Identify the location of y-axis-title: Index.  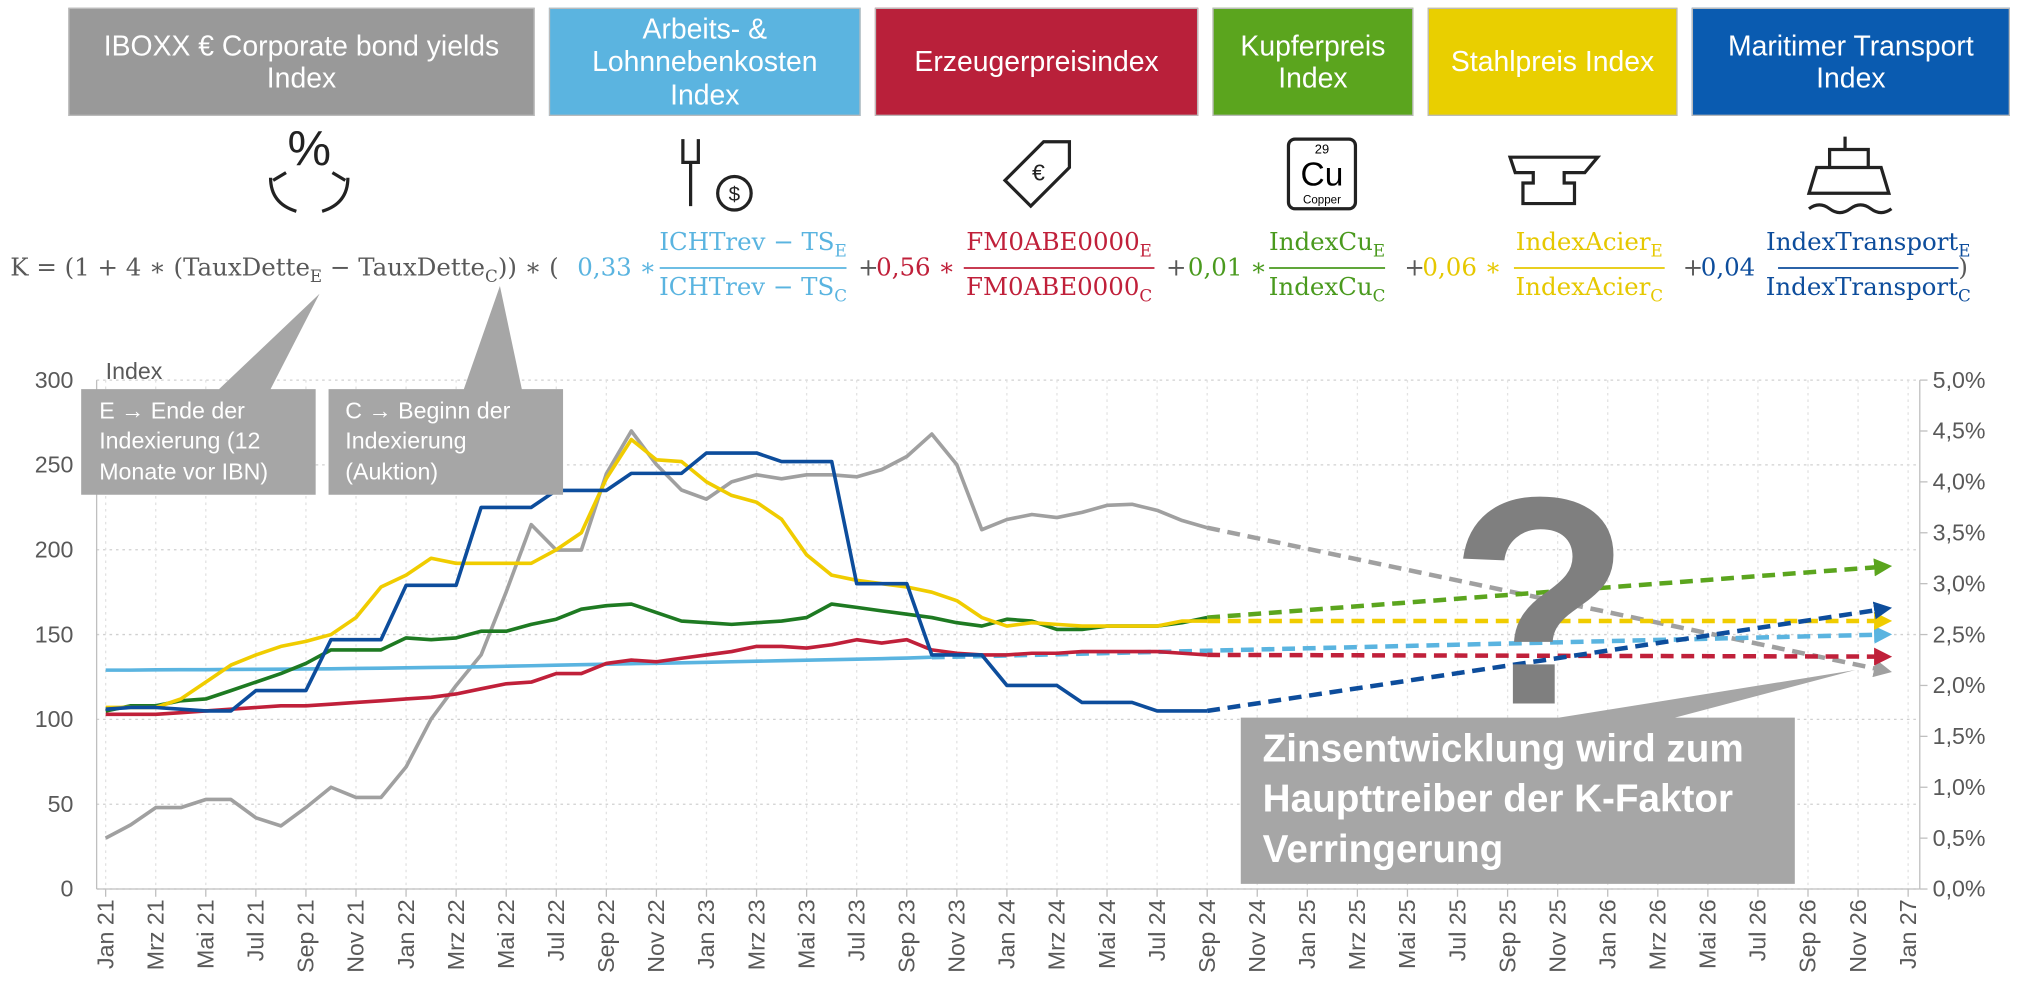
(134, 371).